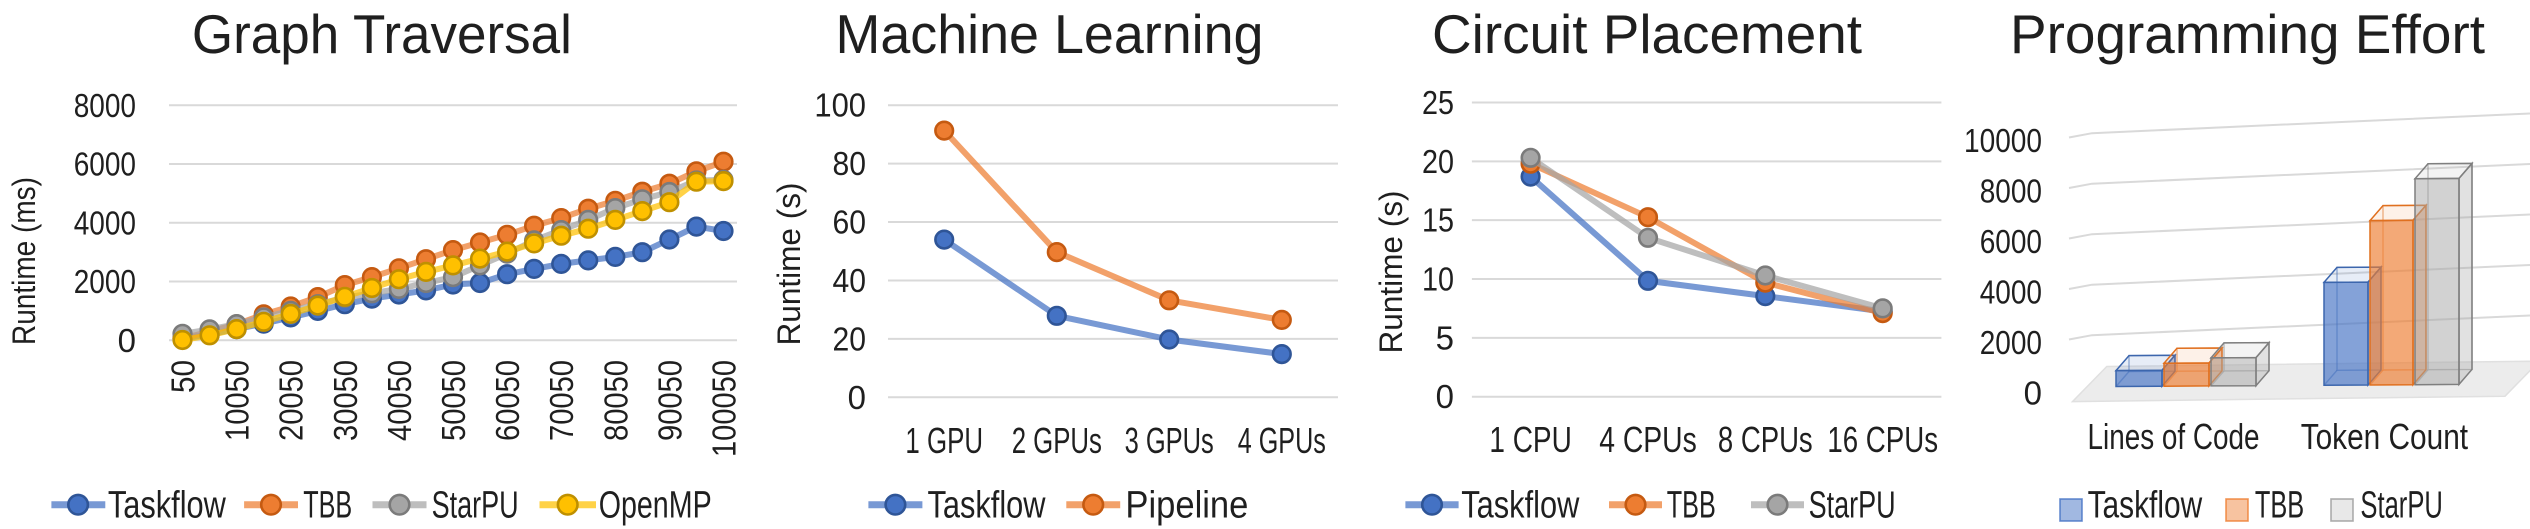  What do you see at coordinates (615, 400) in the screenshot?
I see `svg-text: 80050` at bounding box center [615, 400].